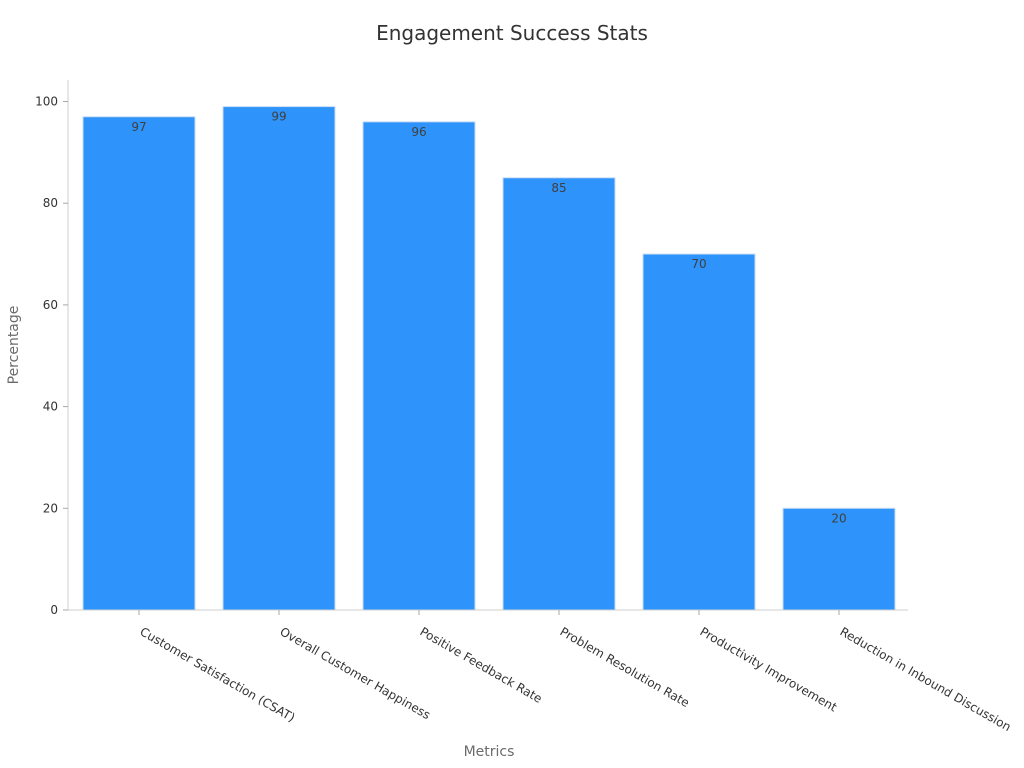 The height and width of the screenshot is (768, 1024). Describe the element at coordinates (489, 752) in the screenshot. I see `x-axis-title: Metrics` at that location.